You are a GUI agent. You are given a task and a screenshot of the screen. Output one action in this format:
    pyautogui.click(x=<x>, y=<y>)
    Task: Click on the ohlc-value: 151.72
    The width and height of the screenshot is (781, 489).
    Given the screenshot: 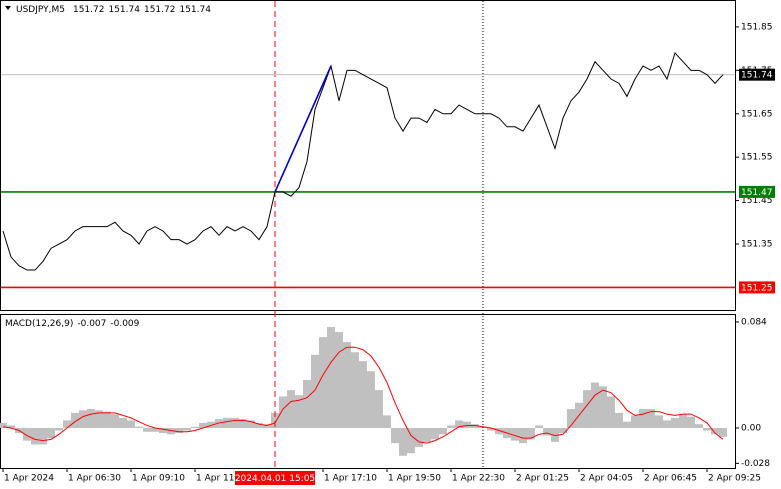 What is the action you would take?
    pyautogui.click(x=89, y=10)
    